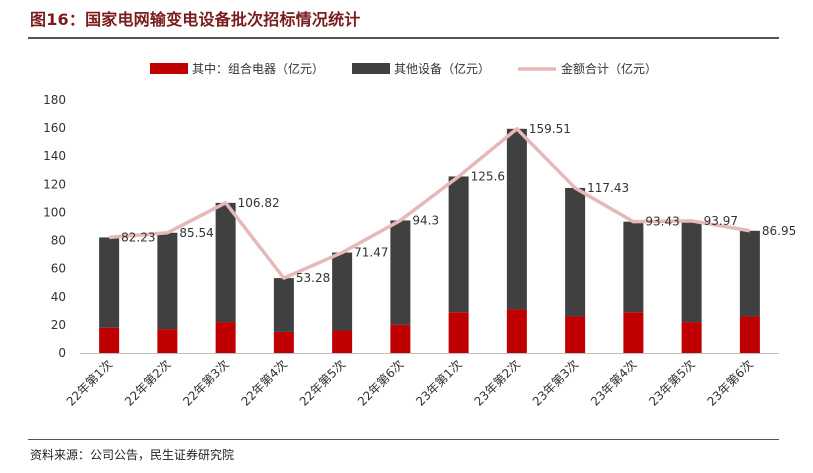 The width and height of the screenshot is (813, 473). What do you see at coordinates (556, 383) in the screenshot?
I see `x-category-label: 23年第3次` at bounding box center [556, 383].